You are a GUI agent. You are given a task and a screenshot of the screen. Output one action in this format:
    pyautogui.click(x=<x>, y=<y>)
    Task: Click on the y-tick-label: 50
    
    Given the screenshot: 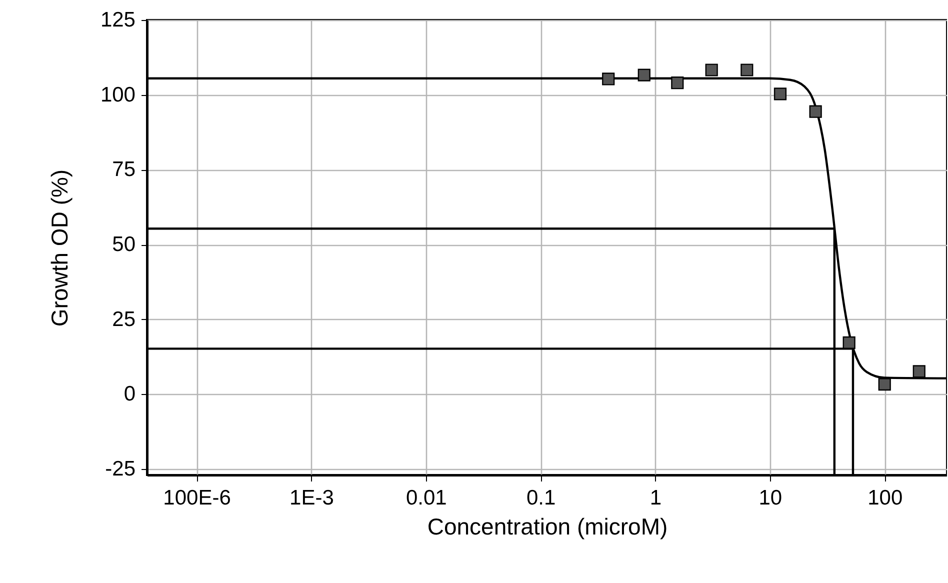 What is the action you would take?
    pyautogui.click(x=124, y=244)
    